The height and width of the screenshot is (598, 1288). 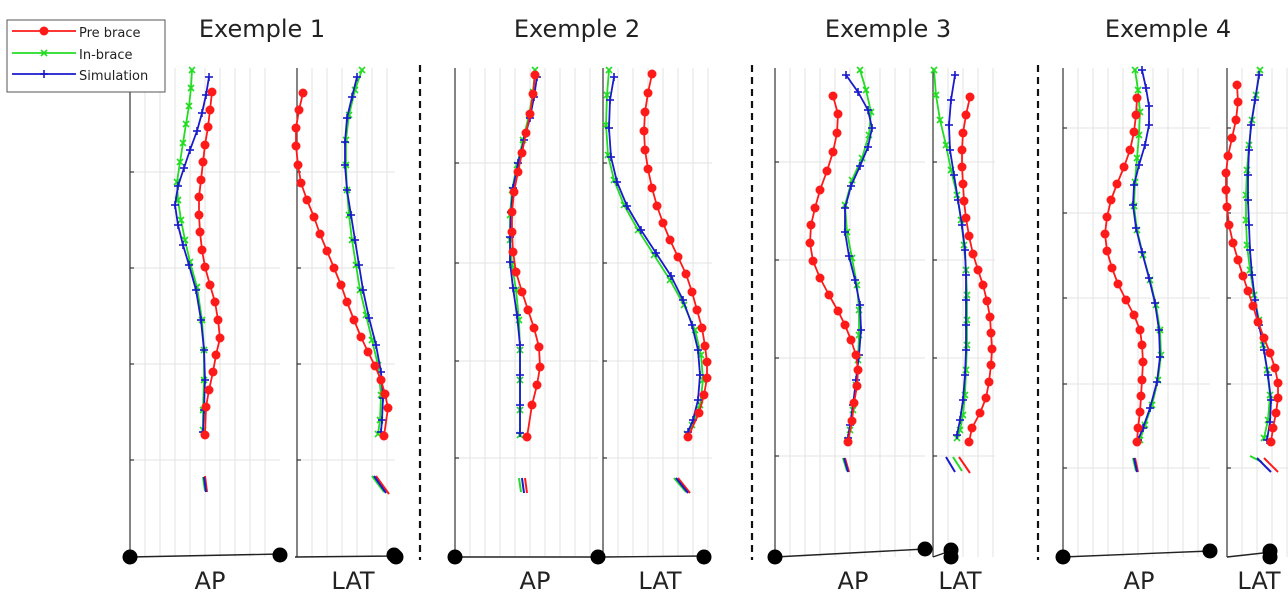 What do you see at coordinates (1132, 269) in the screenshot?
I see `view-4-ap` at bounding box center [1132, 269].